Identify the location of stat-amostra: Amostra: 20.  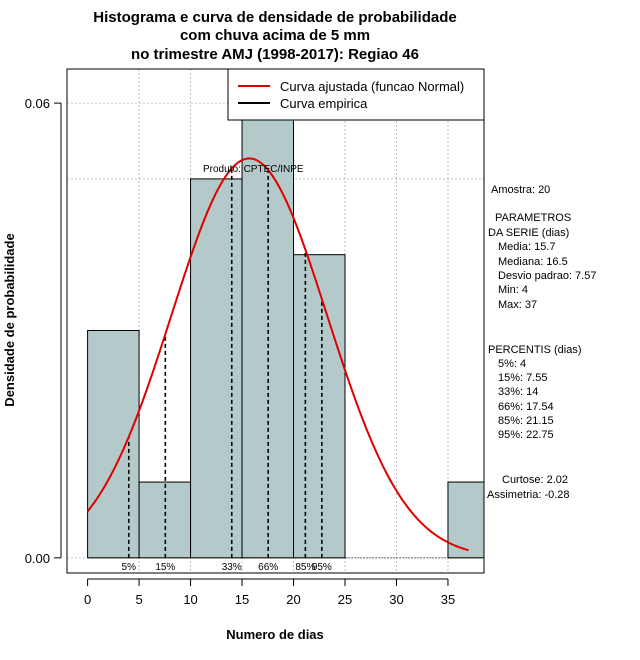
(520, 190).